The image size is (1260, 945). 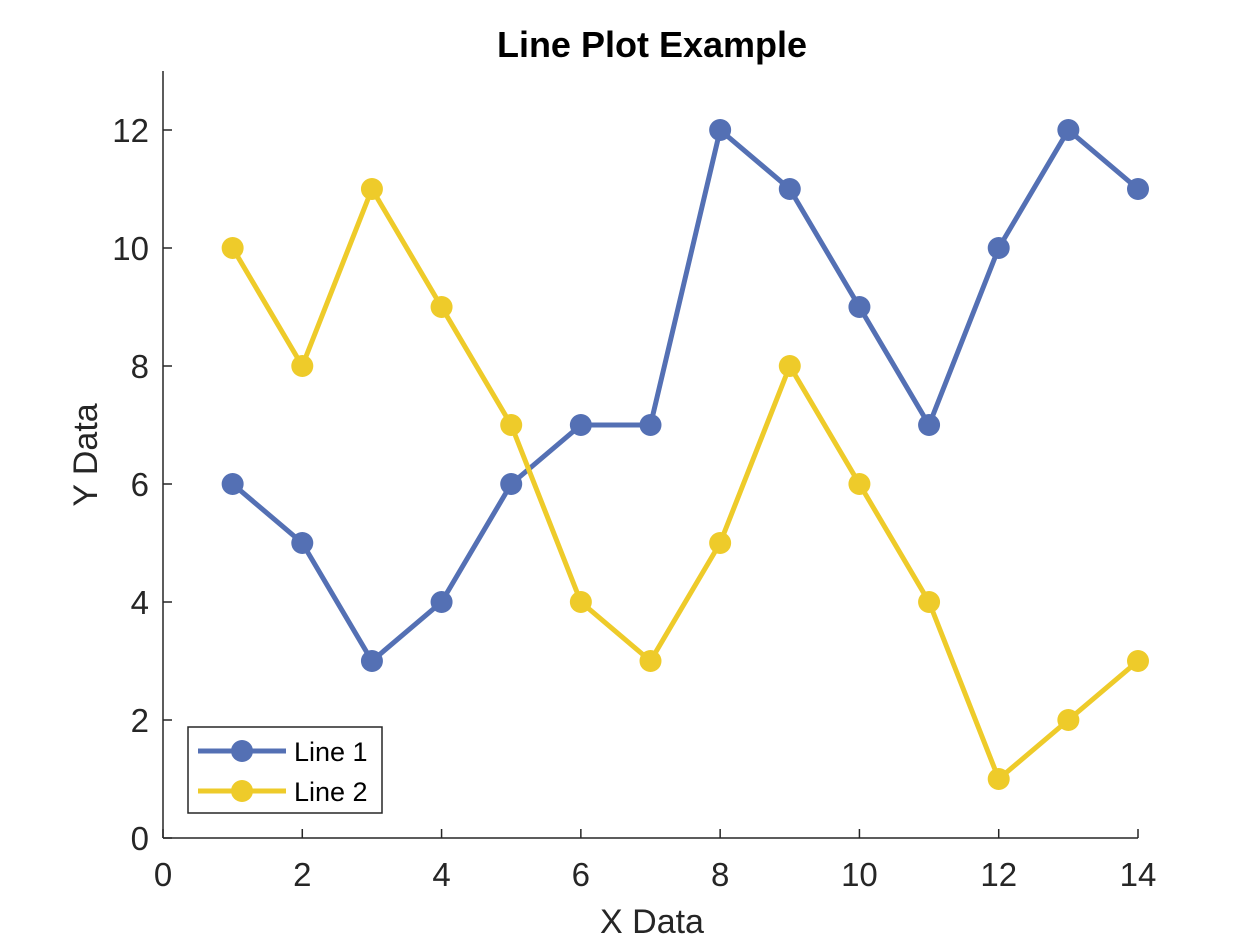 I want to click on x-tick-label: 6, so click(x=581, y=874).